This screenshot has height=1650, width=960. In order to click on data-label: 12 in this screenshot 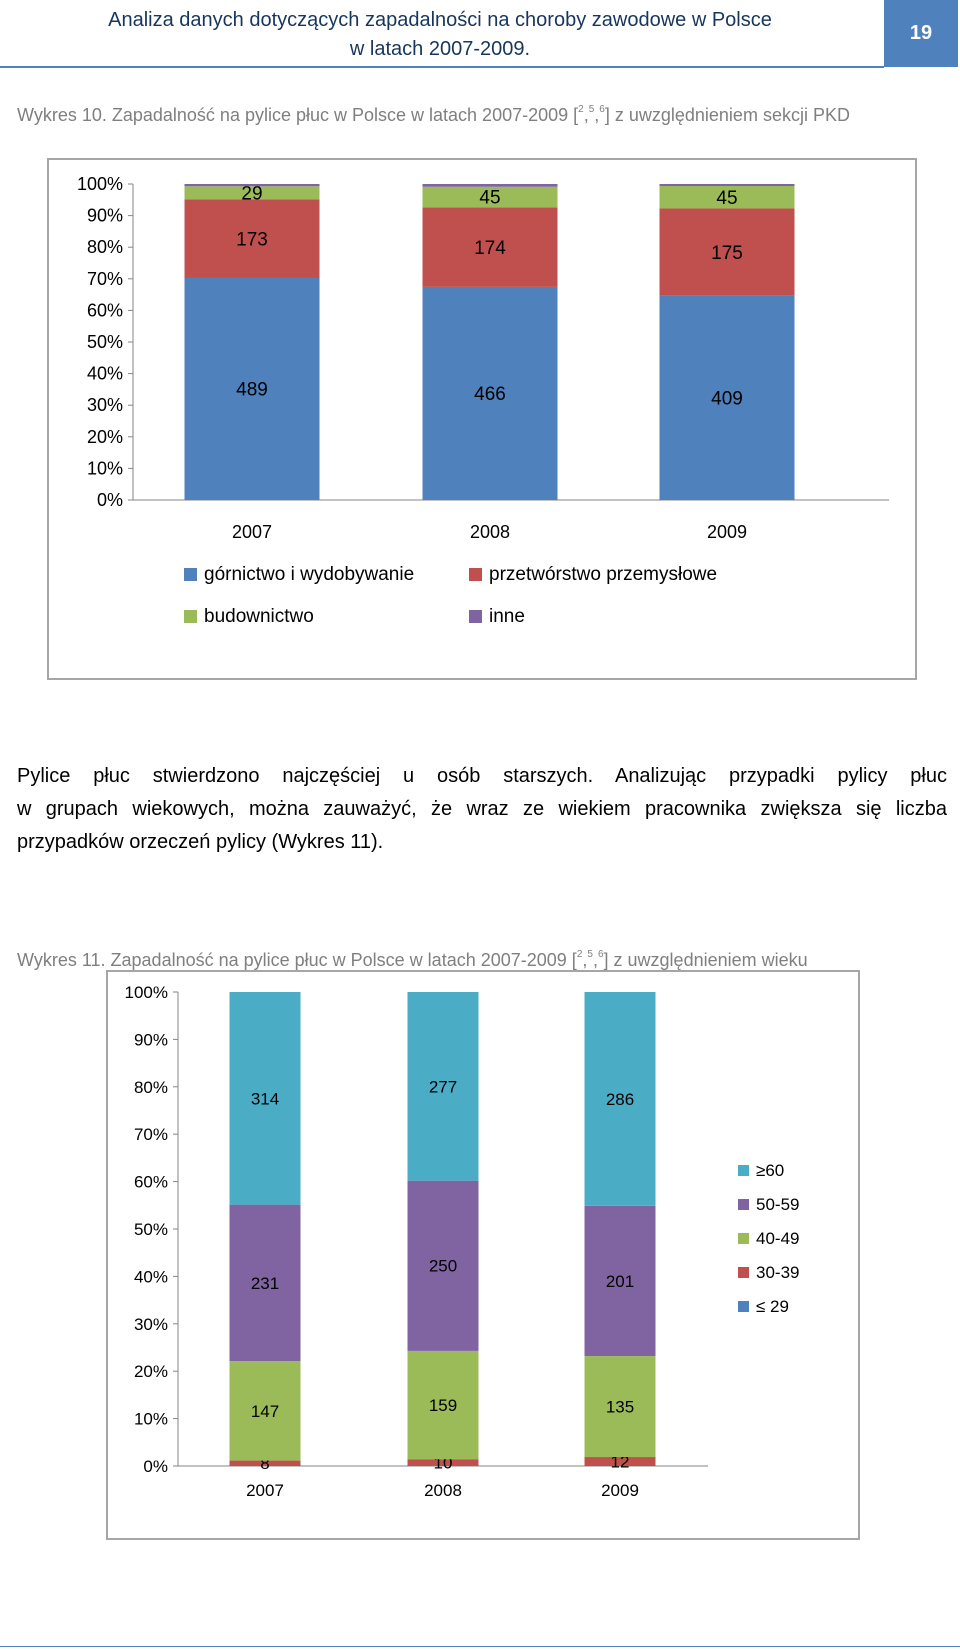, I will do `click(620, 1461)`.